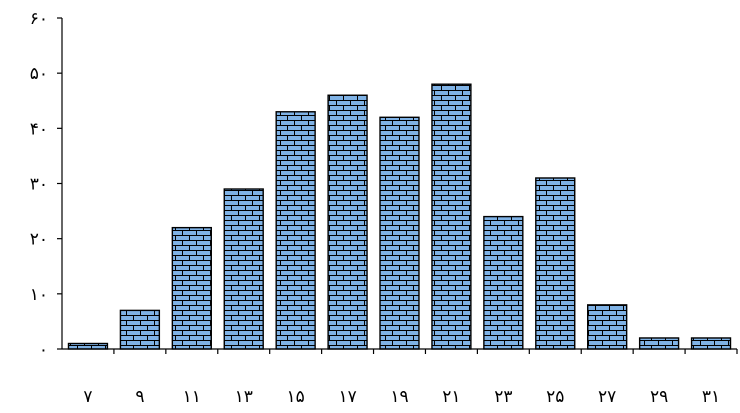 The width and height of the screenshot is (740, 413). What do you see at coordinates (39, 185) in the screenshot?
I see `y-tick-label: ٣٠` at bounding box center [39, 185].